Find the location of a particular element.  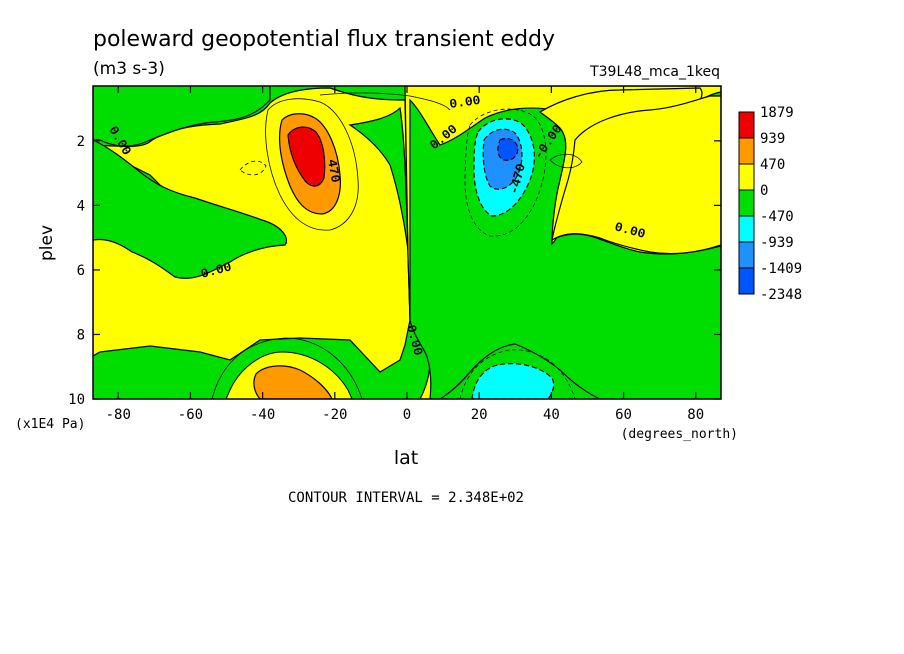

colorbar-label: 470 is located at coordinates (772, 165).